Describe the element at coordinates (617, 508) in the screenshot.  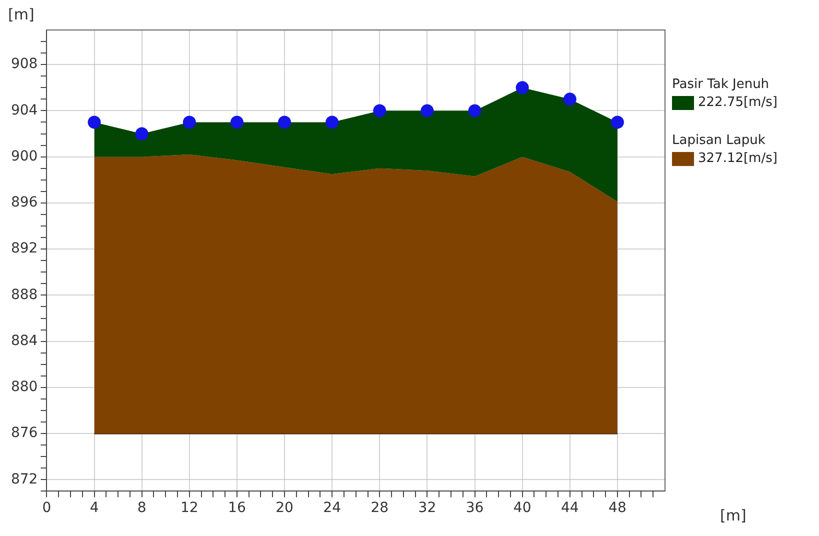
I see `x-tick-label: 48` at that location.